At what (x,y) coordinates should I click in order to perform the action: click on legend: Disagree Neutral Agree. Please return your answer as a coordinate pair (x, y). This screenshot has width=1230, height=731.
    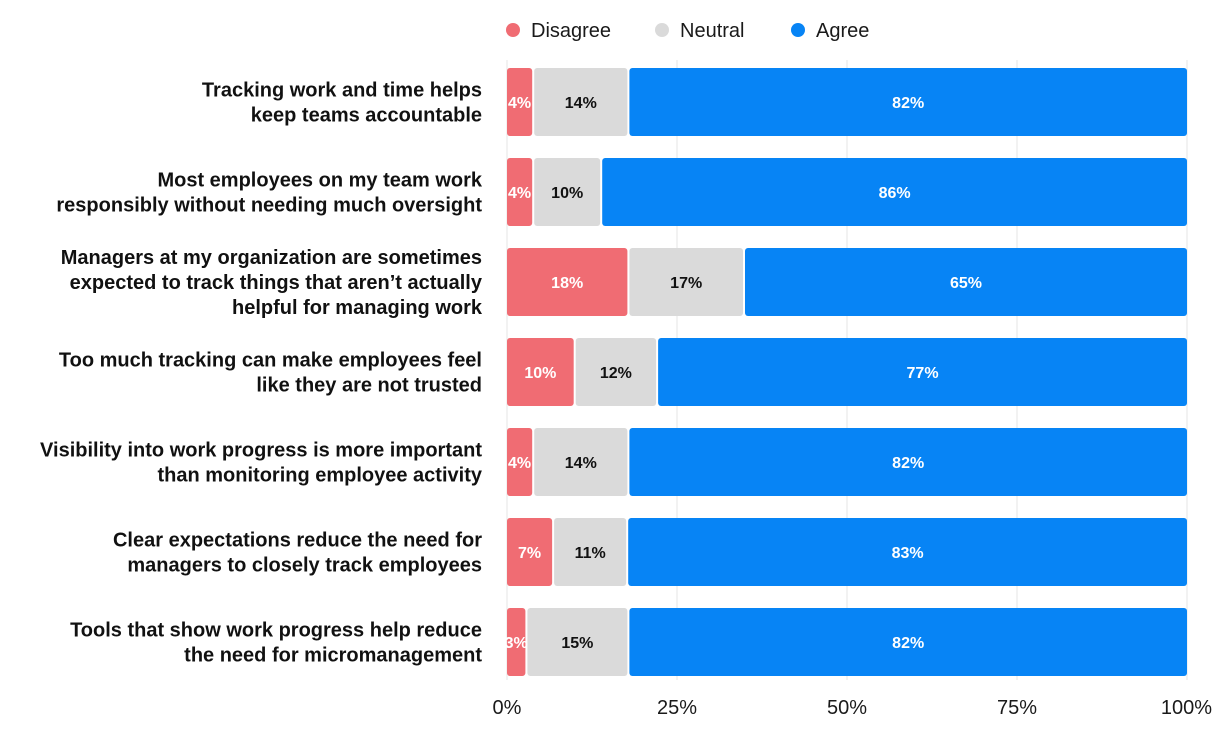
    Looking at the image, I should click on (687, 31).